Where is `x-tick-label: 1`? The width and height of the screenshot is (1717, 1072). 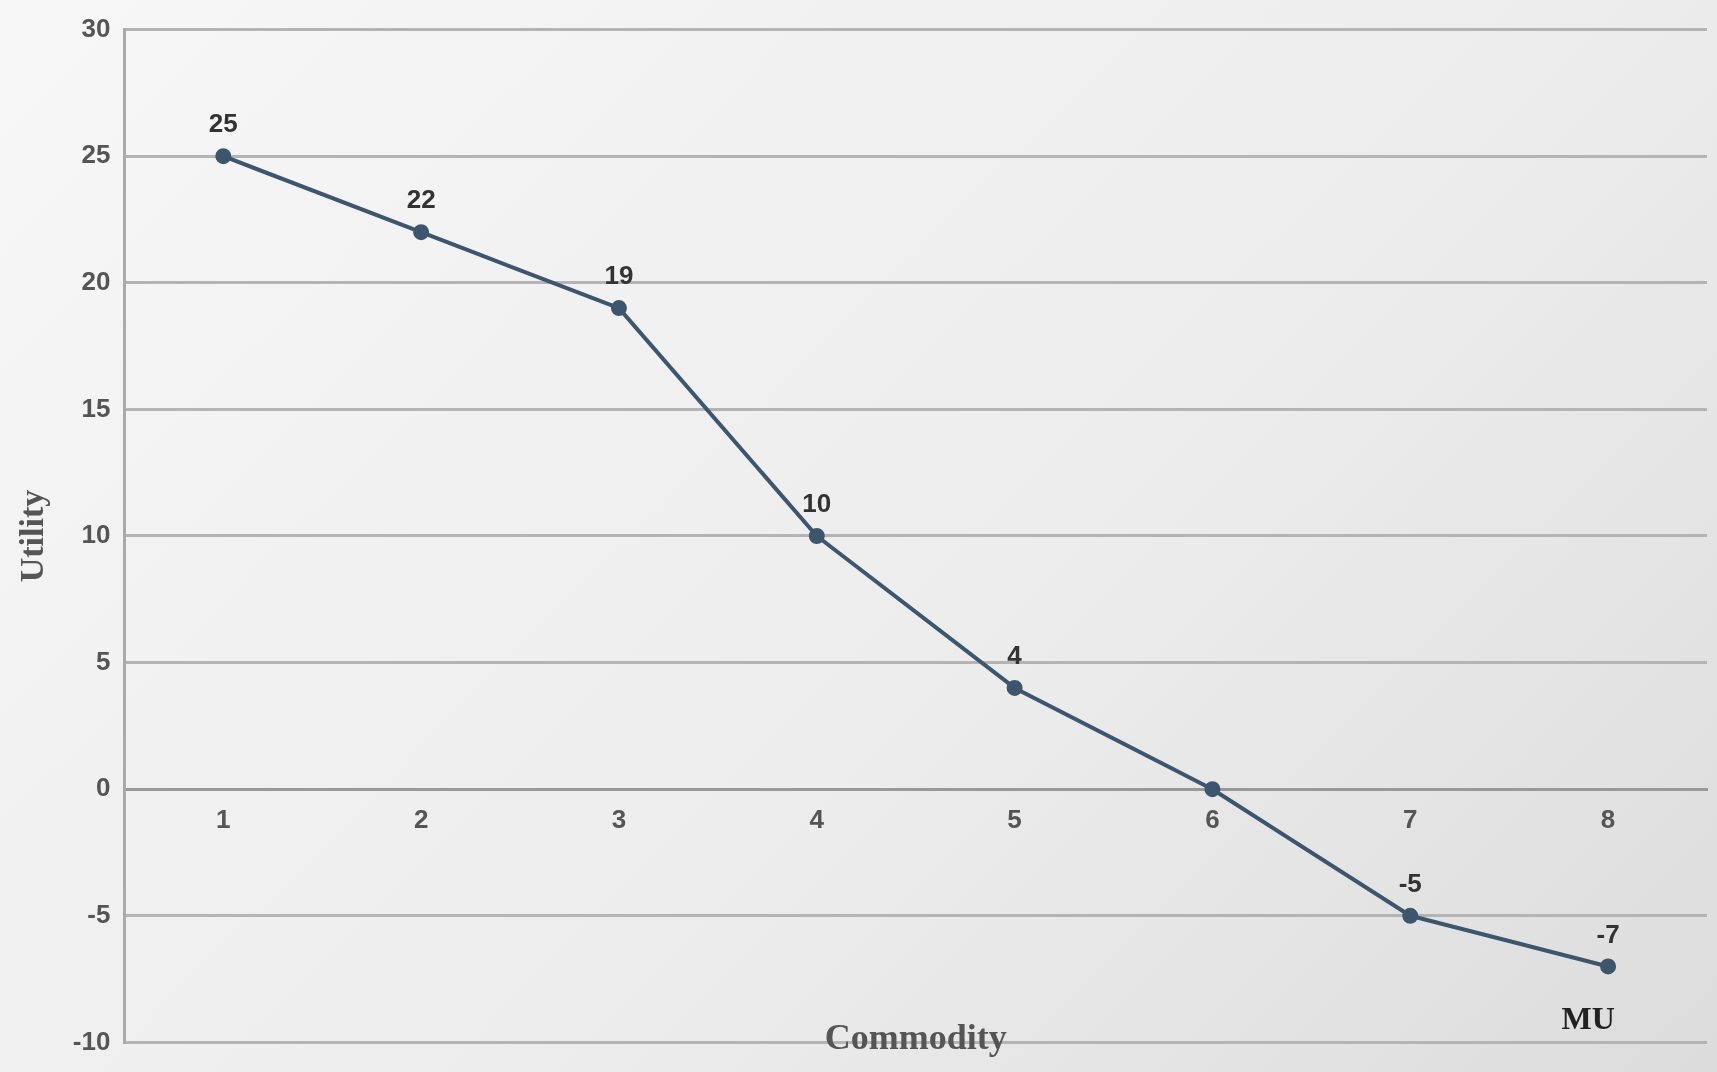 x-tick-label: 1 is located at coordinates (223, 818).